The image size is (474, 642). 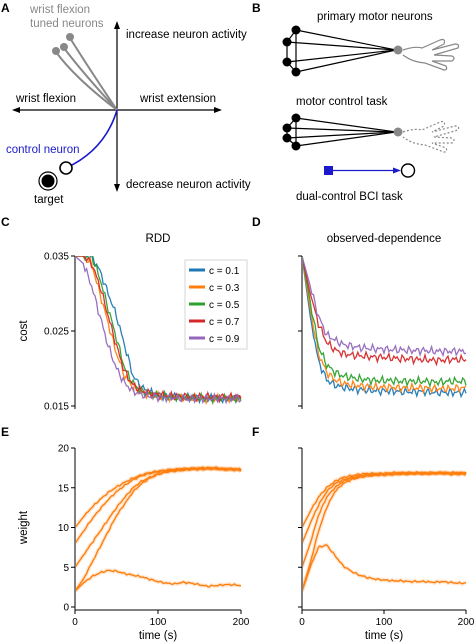 What do you see at coordinates (64, 488) in the screenshot?
I see `y-tick-label: 15` at bounding box center [64, 488].